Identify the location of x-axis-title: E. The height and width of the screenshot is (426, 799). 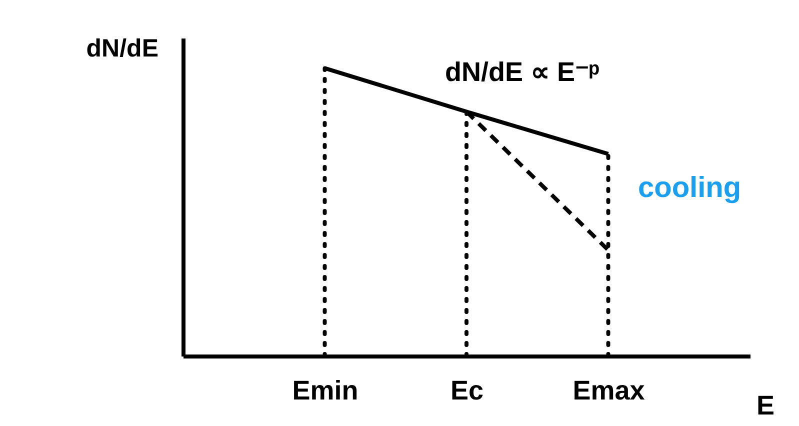
(765, 405).